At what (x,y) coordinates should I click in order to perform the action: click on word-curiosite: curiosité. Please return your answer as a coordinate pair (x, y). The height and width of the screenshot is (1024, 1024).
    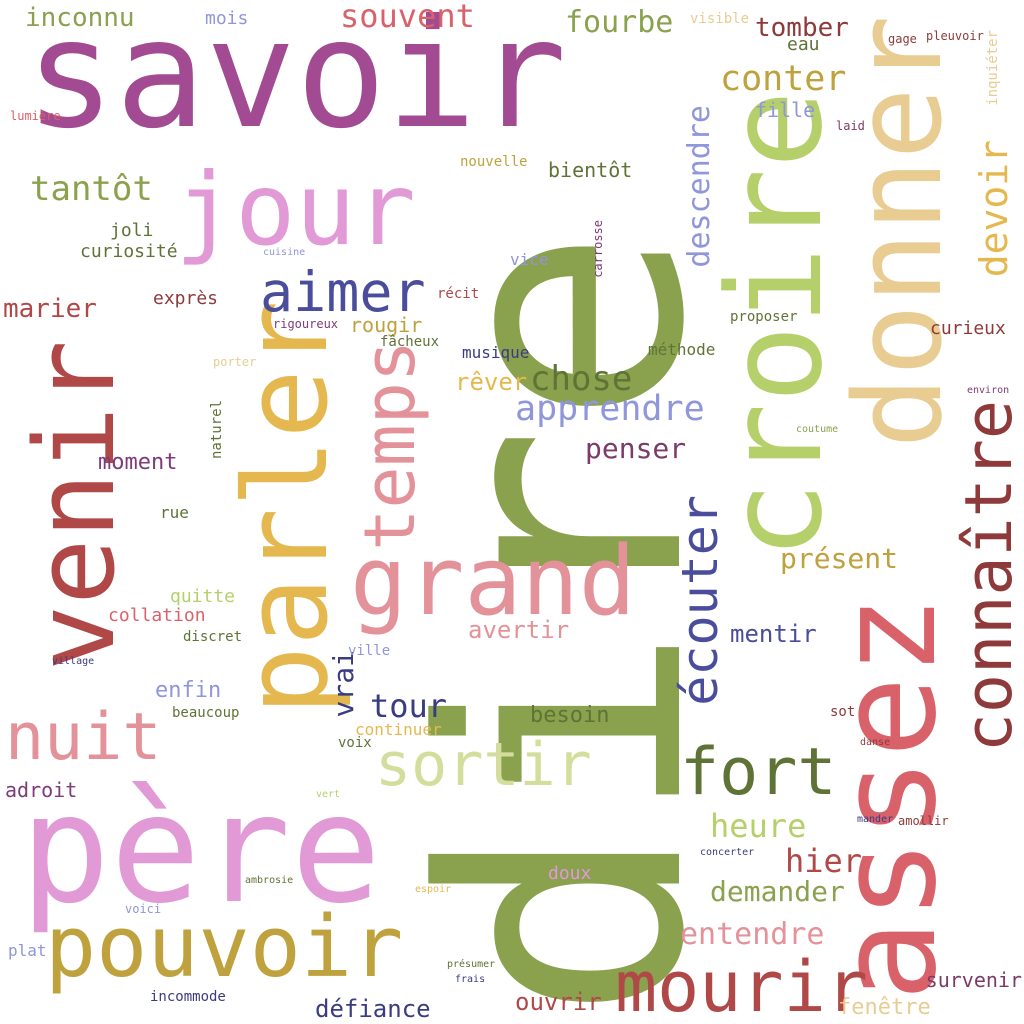
    Looking at the image, I should click on (129, 251).